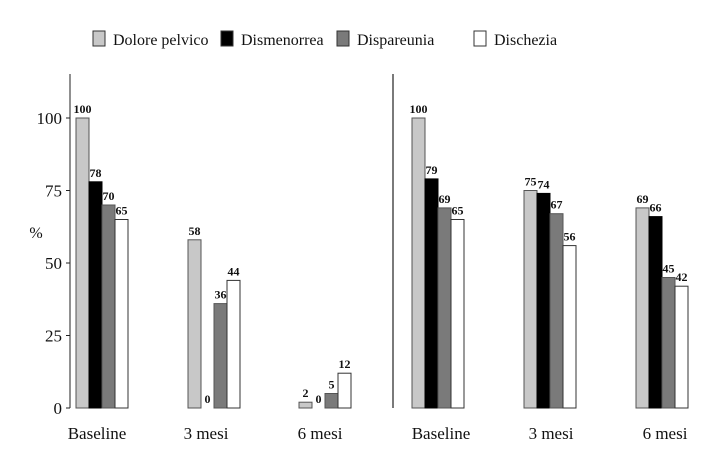  What do you see at coordinates (53, 191) in the screenshot?
I see `y-tick-label: 75` at bounding box center [53, 191].